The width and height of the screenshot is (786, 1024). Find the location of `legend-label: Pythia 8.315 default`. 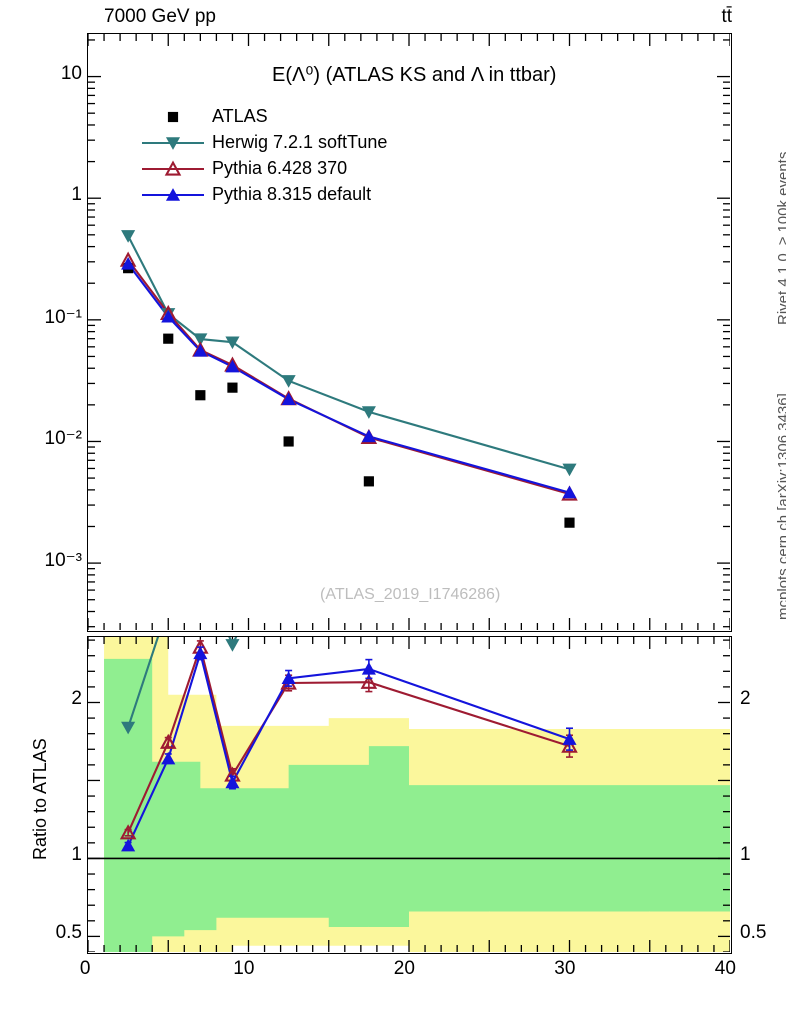

legend-label: Pythia 8.315 default is located at coordinates (292, 194).